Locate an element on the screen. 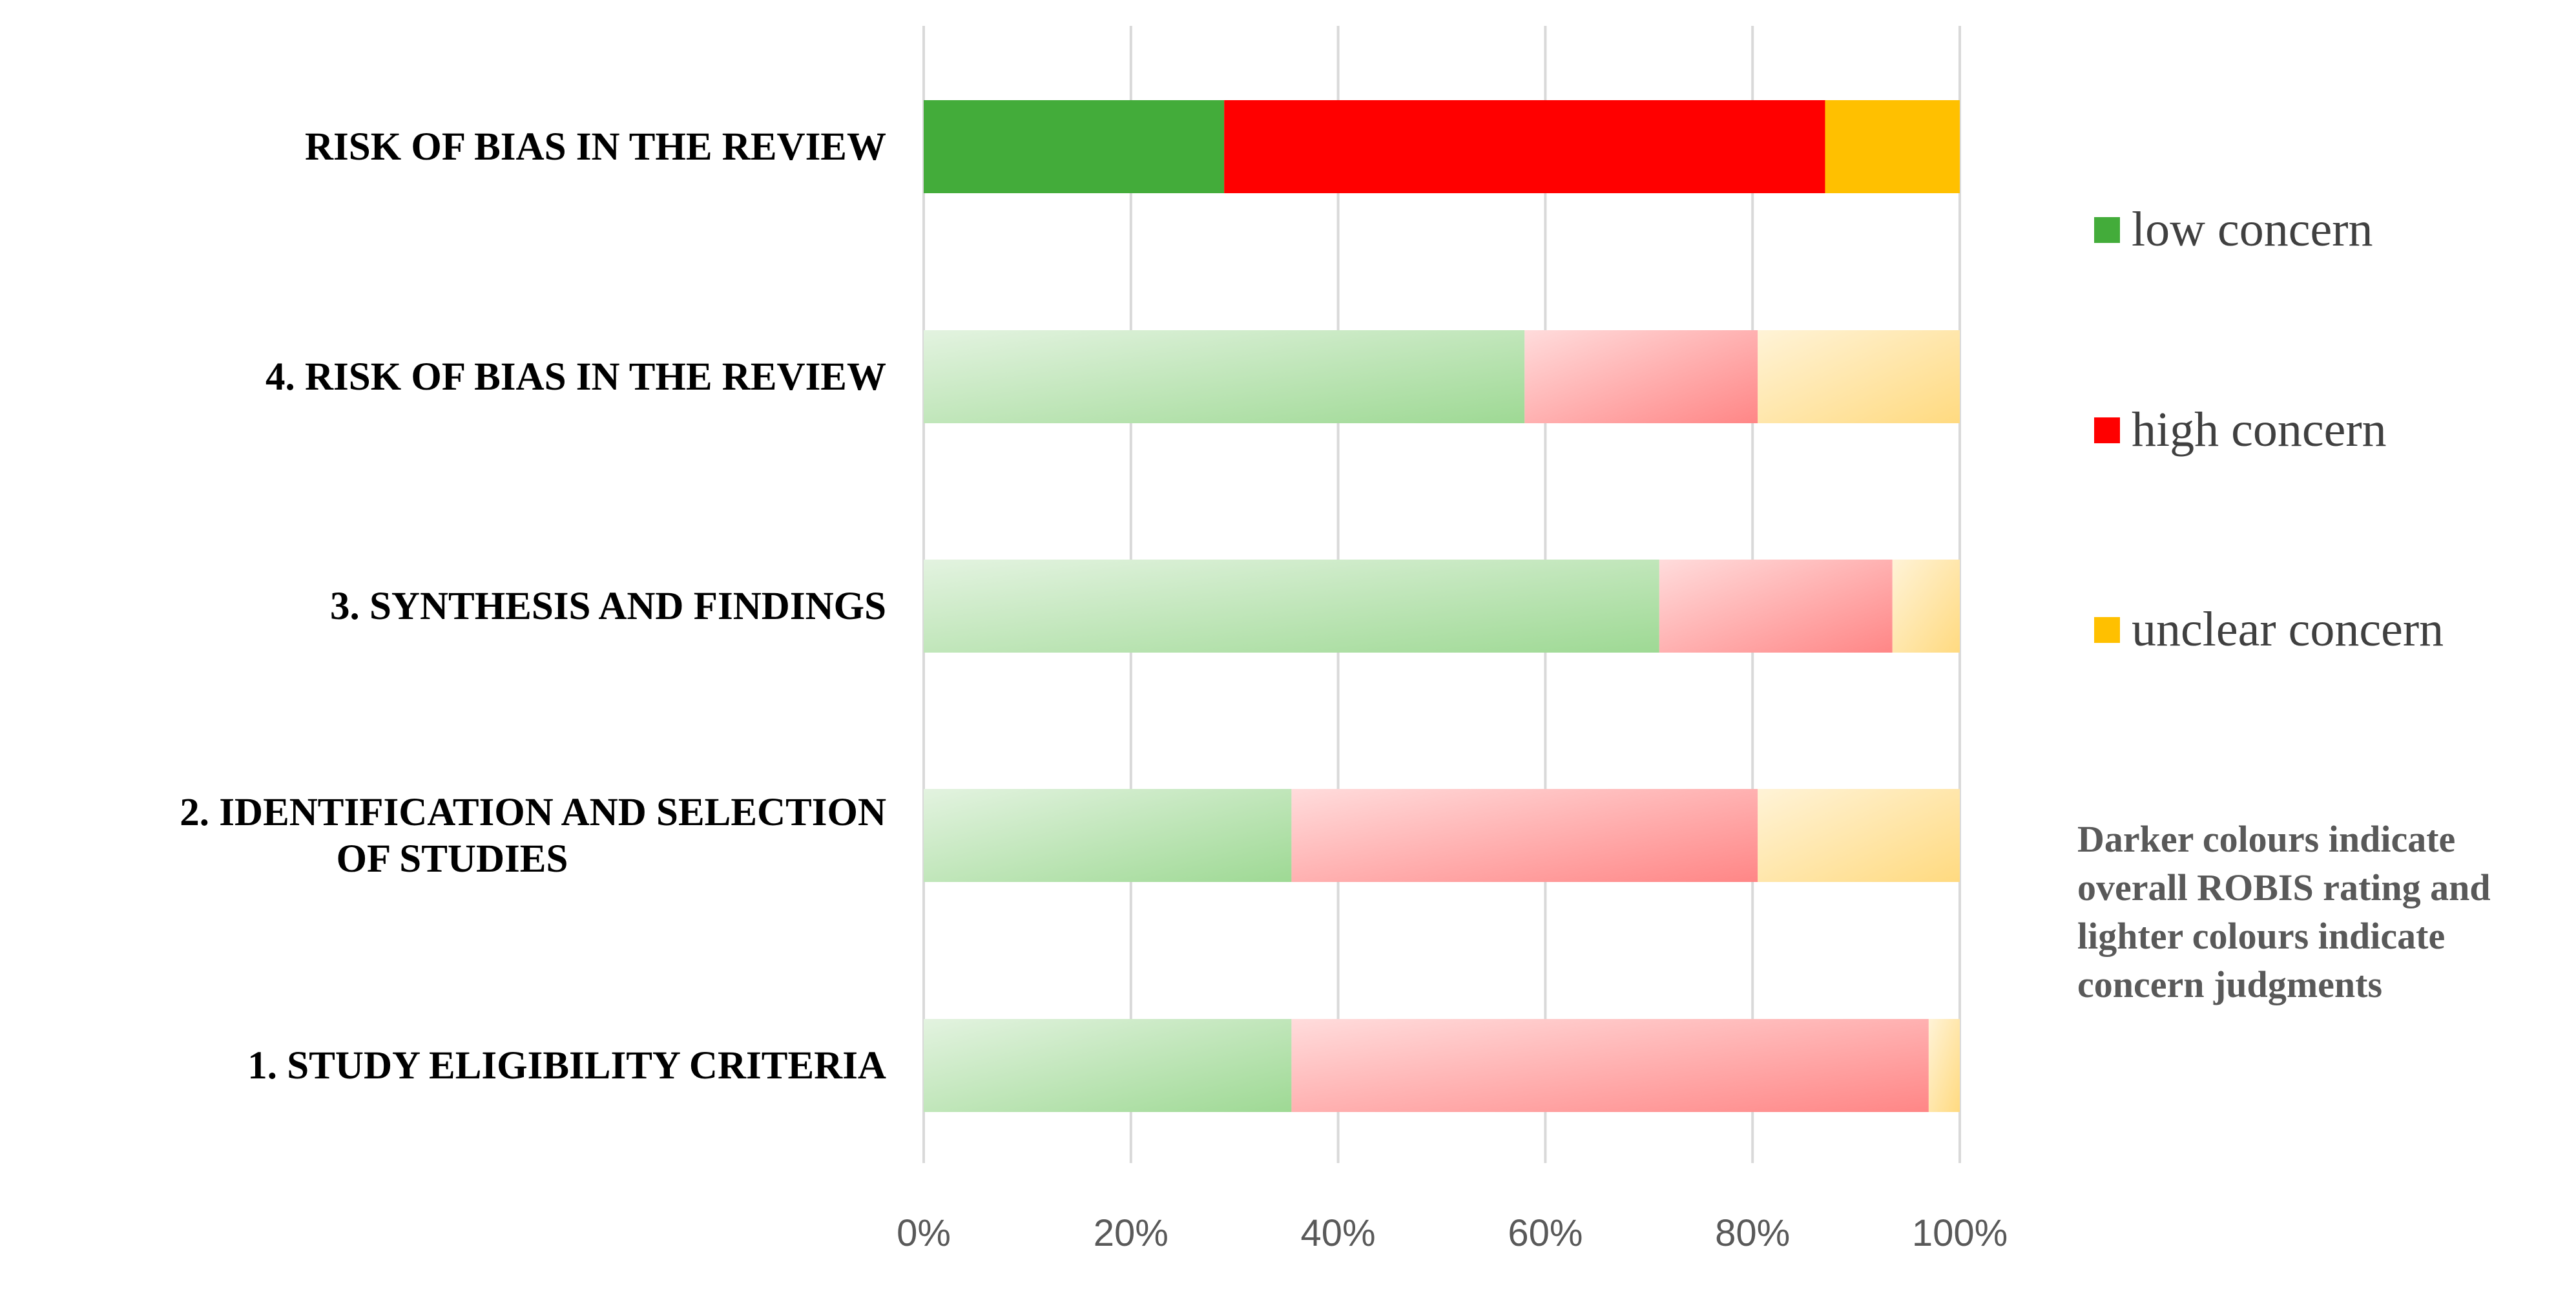 Image resolution: width=2576 pixels, height=1291 pixels. x-tick-label: 80% is located at coordinates (1752, 1233).